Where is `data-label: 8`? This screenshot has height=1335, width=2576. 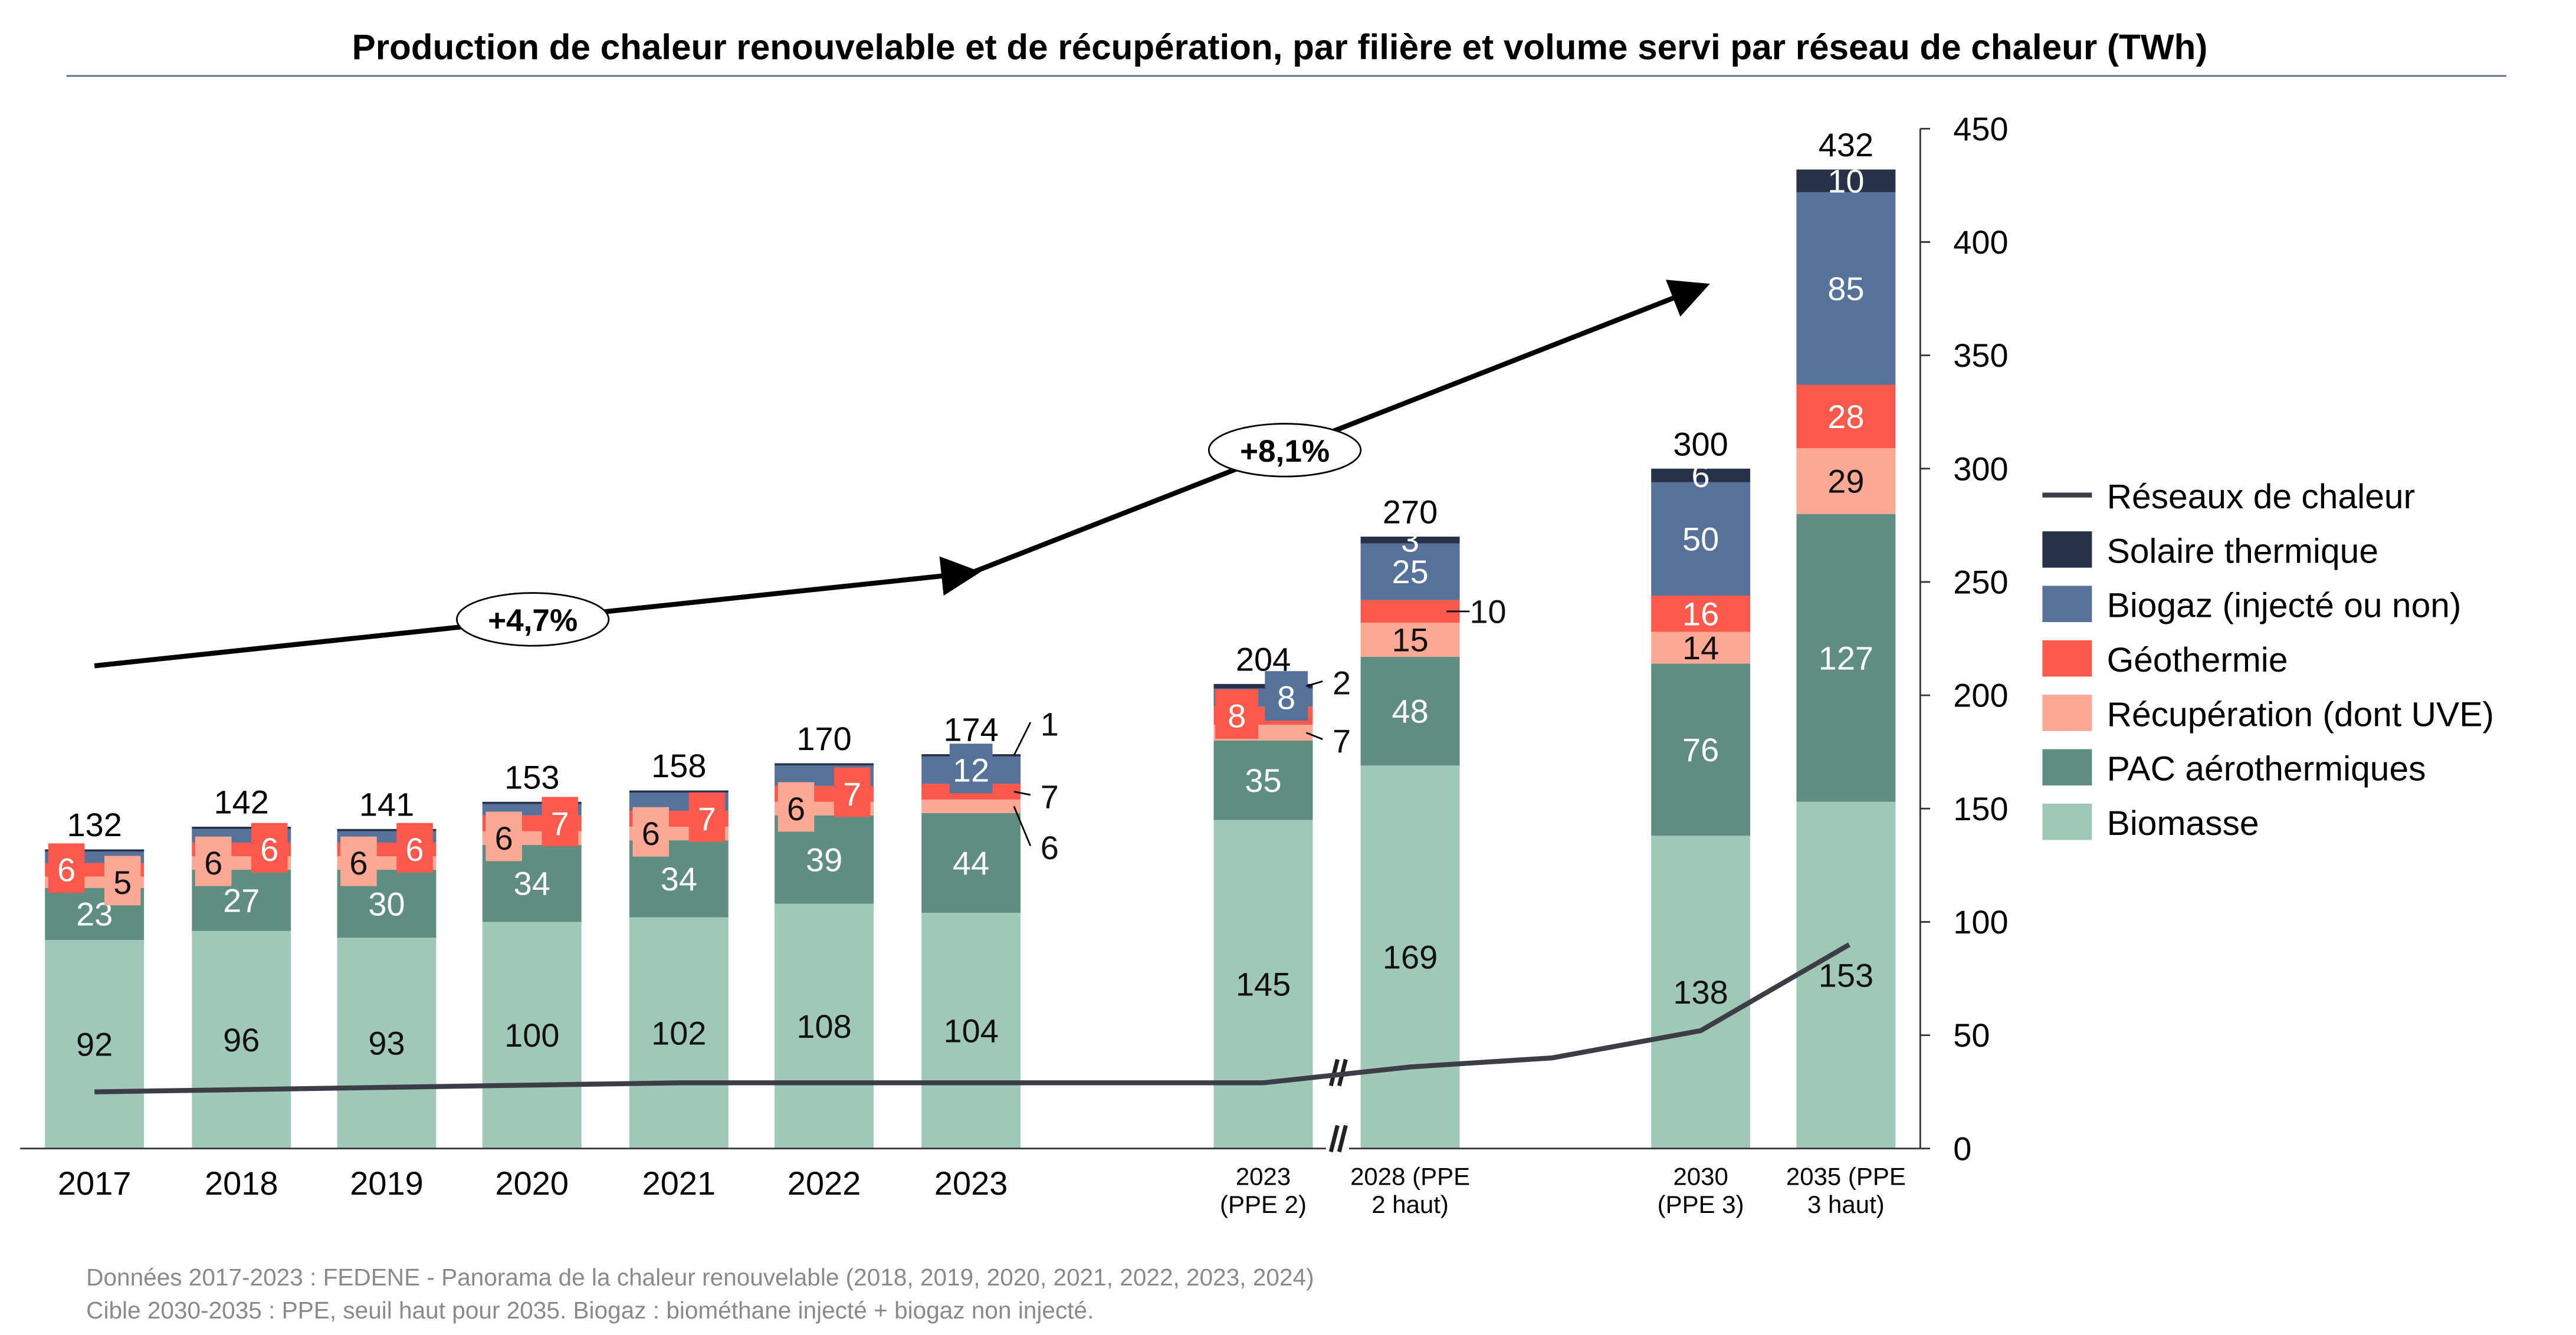 data-label: 8 is located at coordinates (1237, 715).